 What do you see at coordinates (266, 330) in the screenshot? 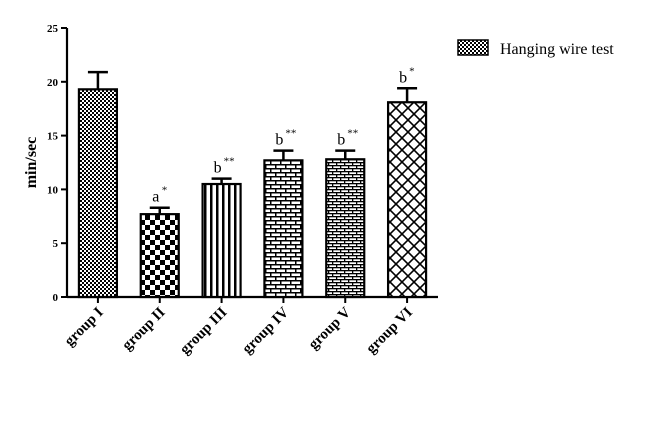
I see `x-tick-label: group IV` at bounding box center [266, 330].